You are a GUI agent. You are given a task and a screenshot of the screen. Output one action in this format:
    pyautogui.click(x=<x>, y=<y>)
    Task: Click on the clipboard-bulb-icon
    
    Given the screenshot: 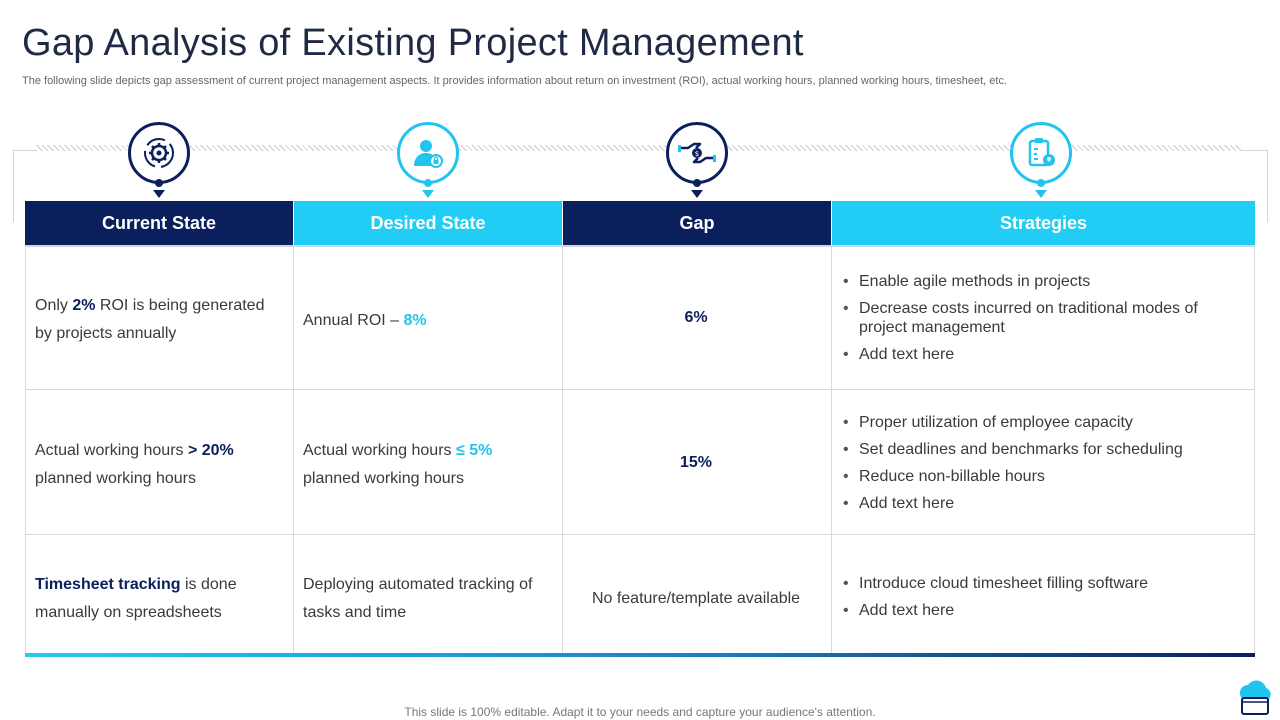 What is the action you would take?
    pyautogui.click(x=1041, y=162)
    